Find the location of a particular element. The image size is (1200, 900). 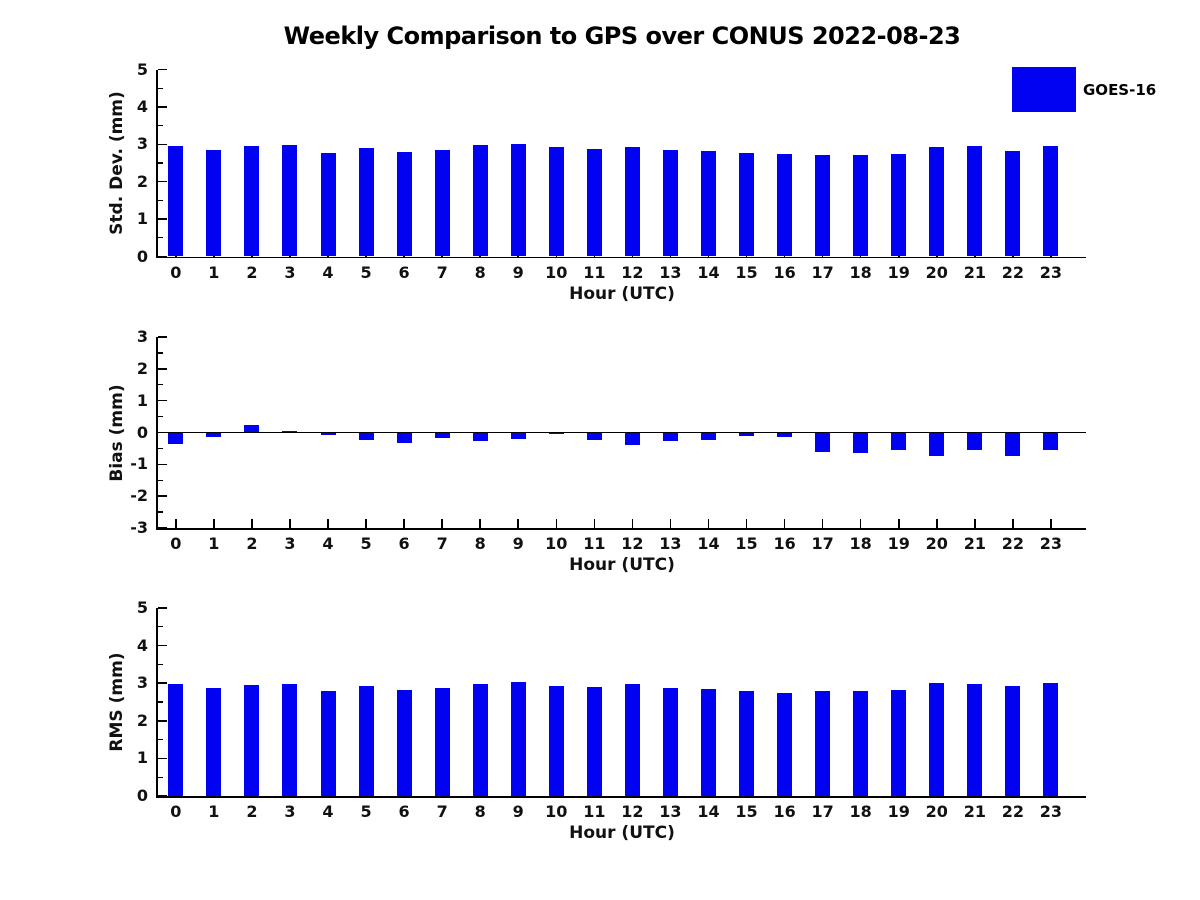

x-tick-label: 9 is located at coordinates (518, 543).